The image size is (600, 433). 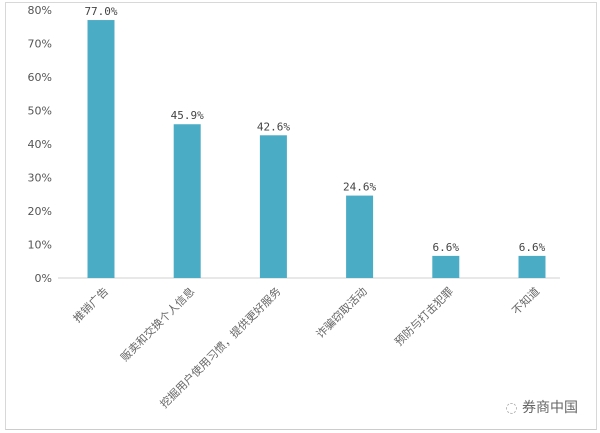 I want to click on data-label: 42.6%, so click(x=273, y=126).